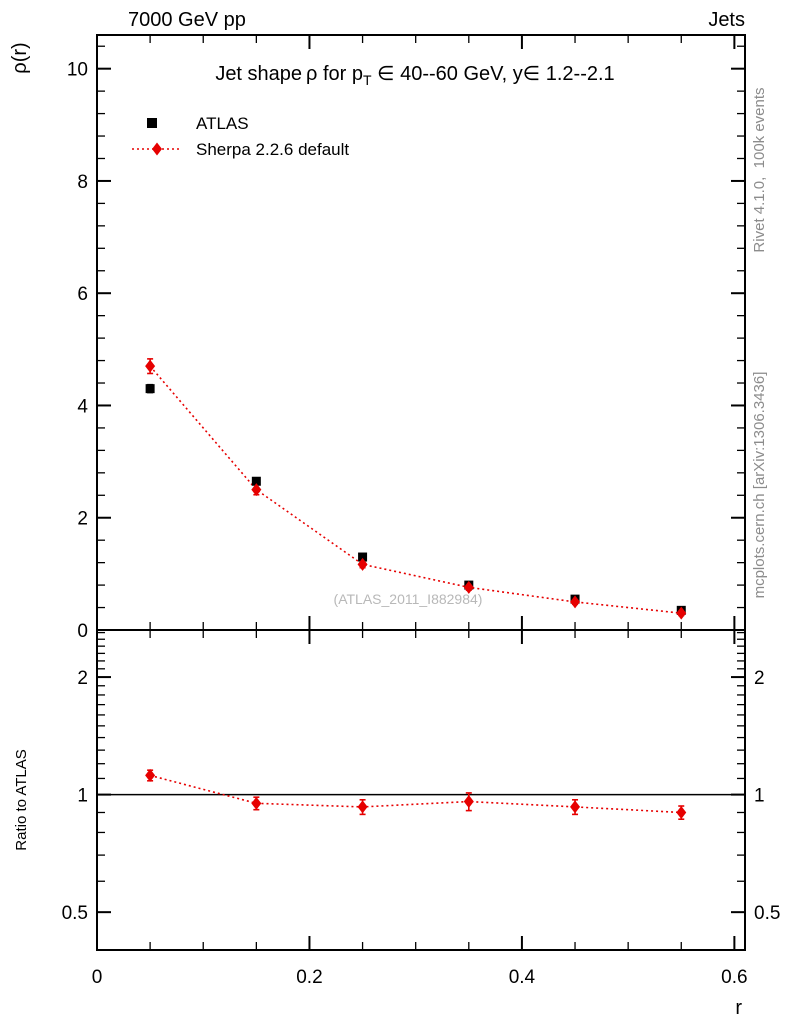 This screenshot has height=1029, width=786. What do you see at coordinates (522, 977) in the screenshot?
I see `tick-label: 0.4` at bounding box center [522, 977].